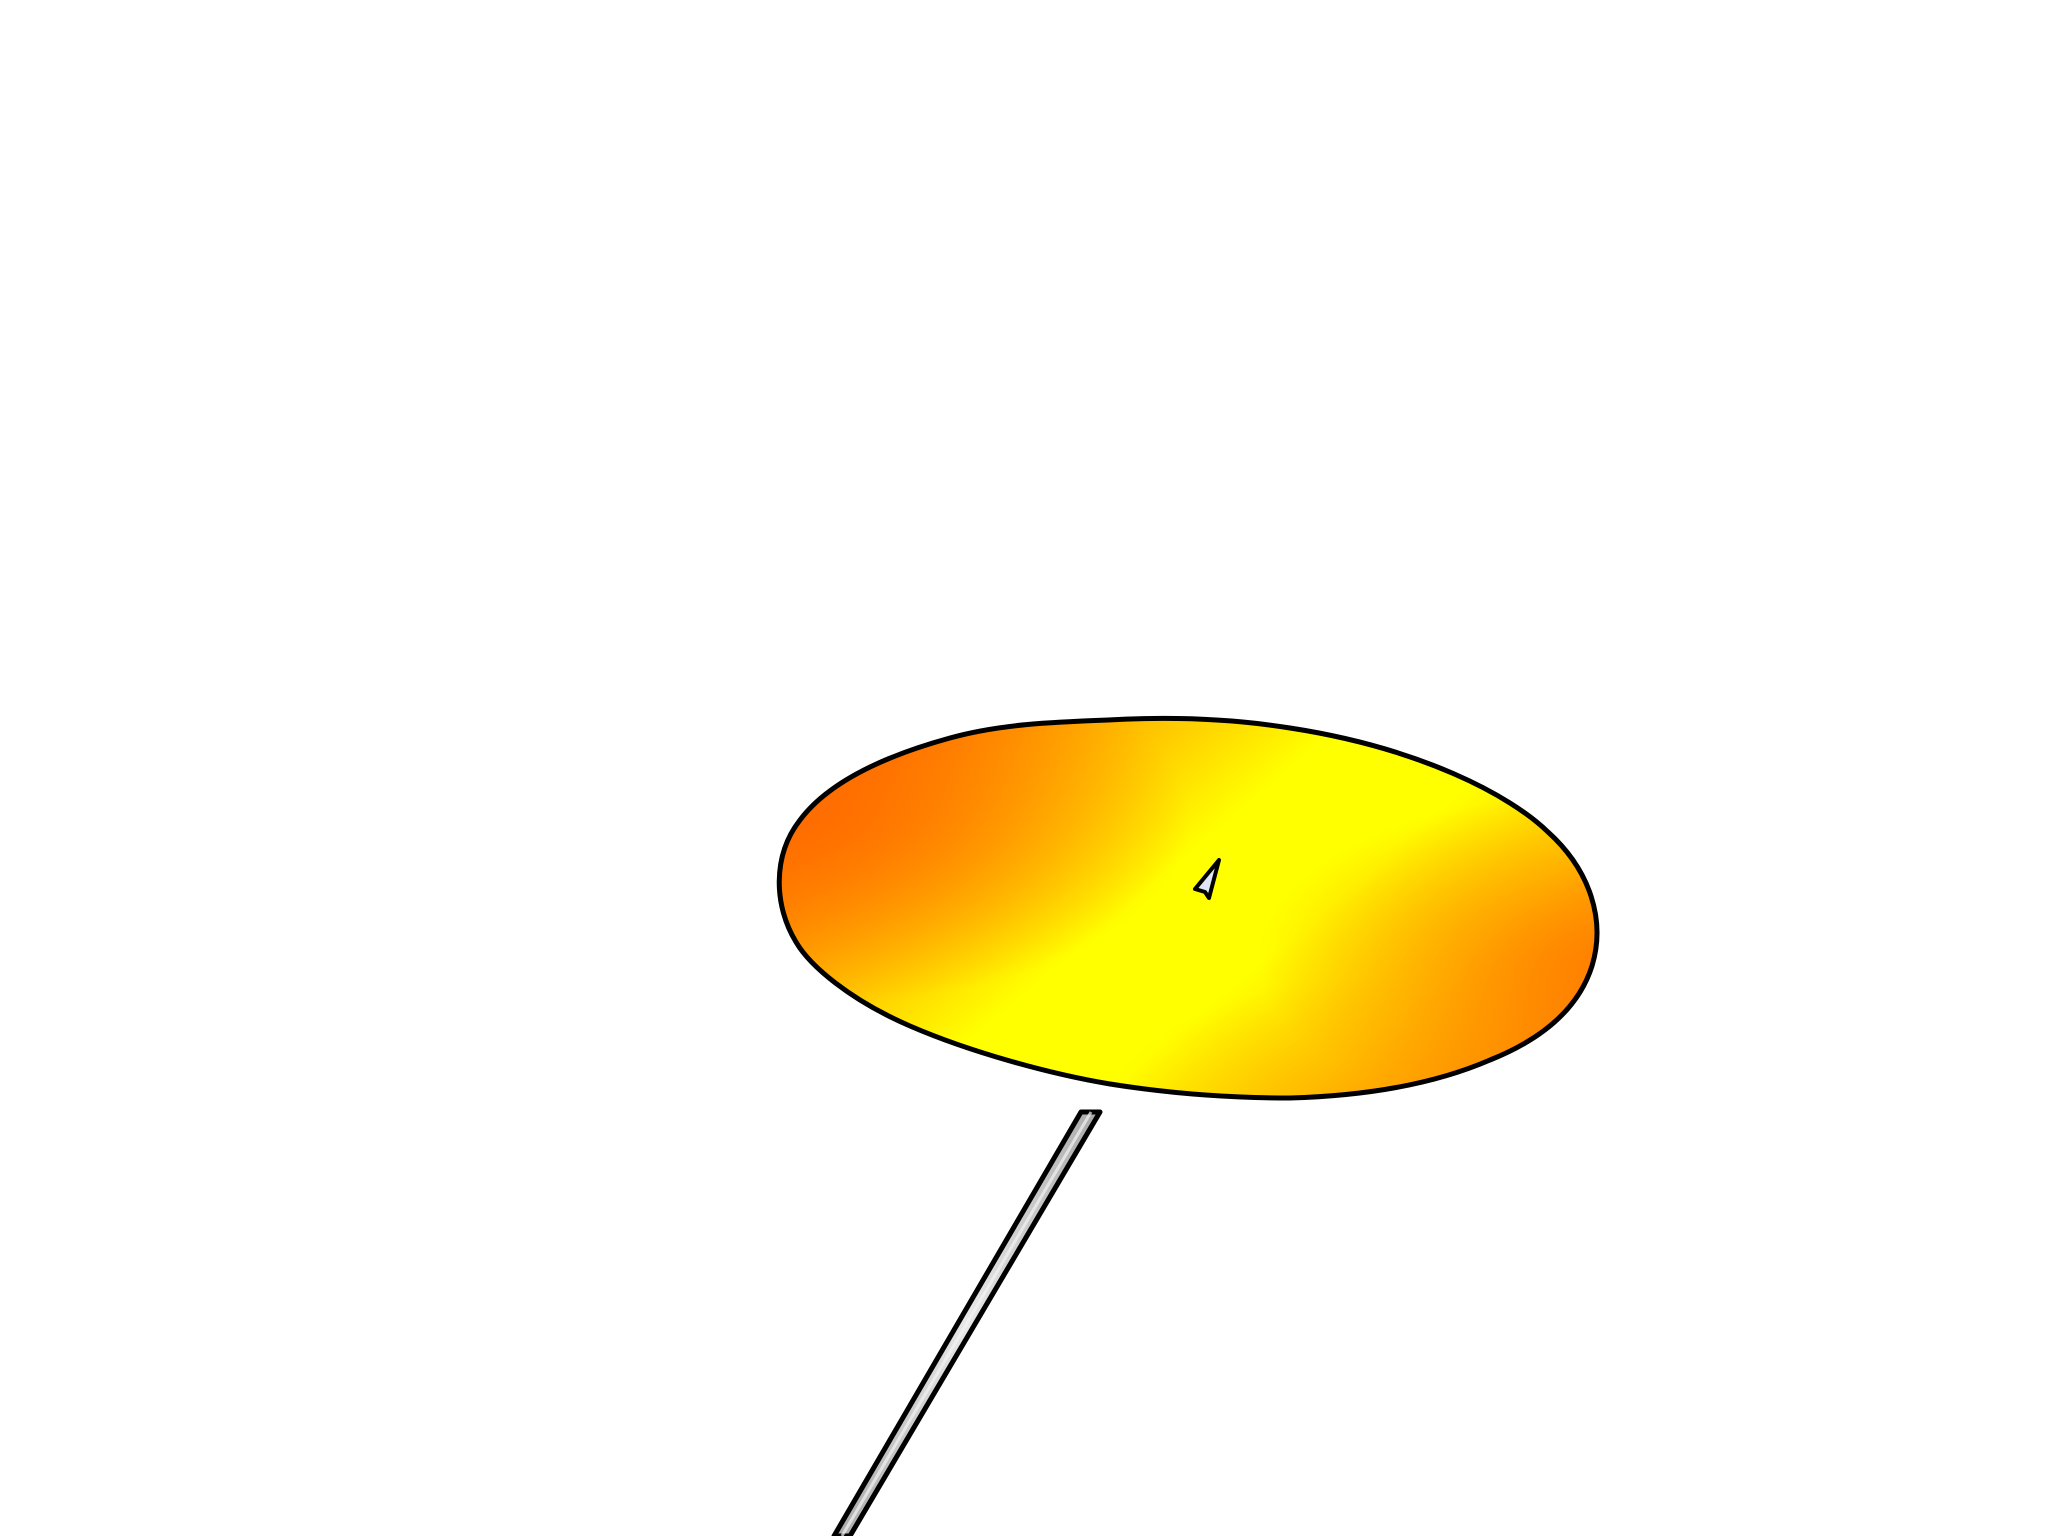  What do you see at coordinates (967, 1322) in the screenshot?
I see `grey-stick` at bounding box center [967, 1322].